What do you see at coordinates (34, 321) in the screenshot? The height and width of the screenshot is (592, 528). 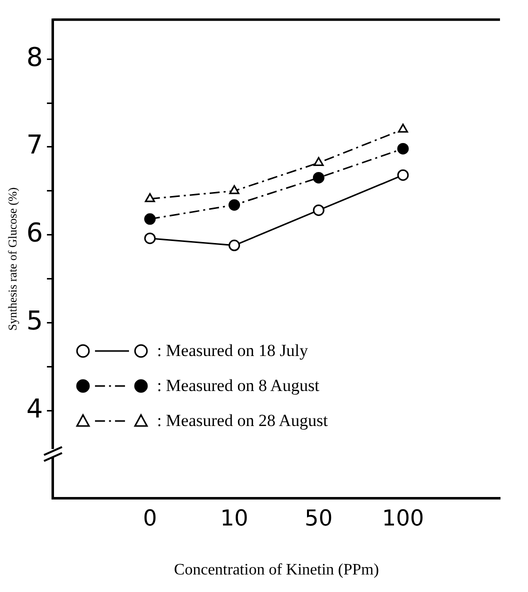 I see `y-tick-label: 5` at bounding box center [34, 321].